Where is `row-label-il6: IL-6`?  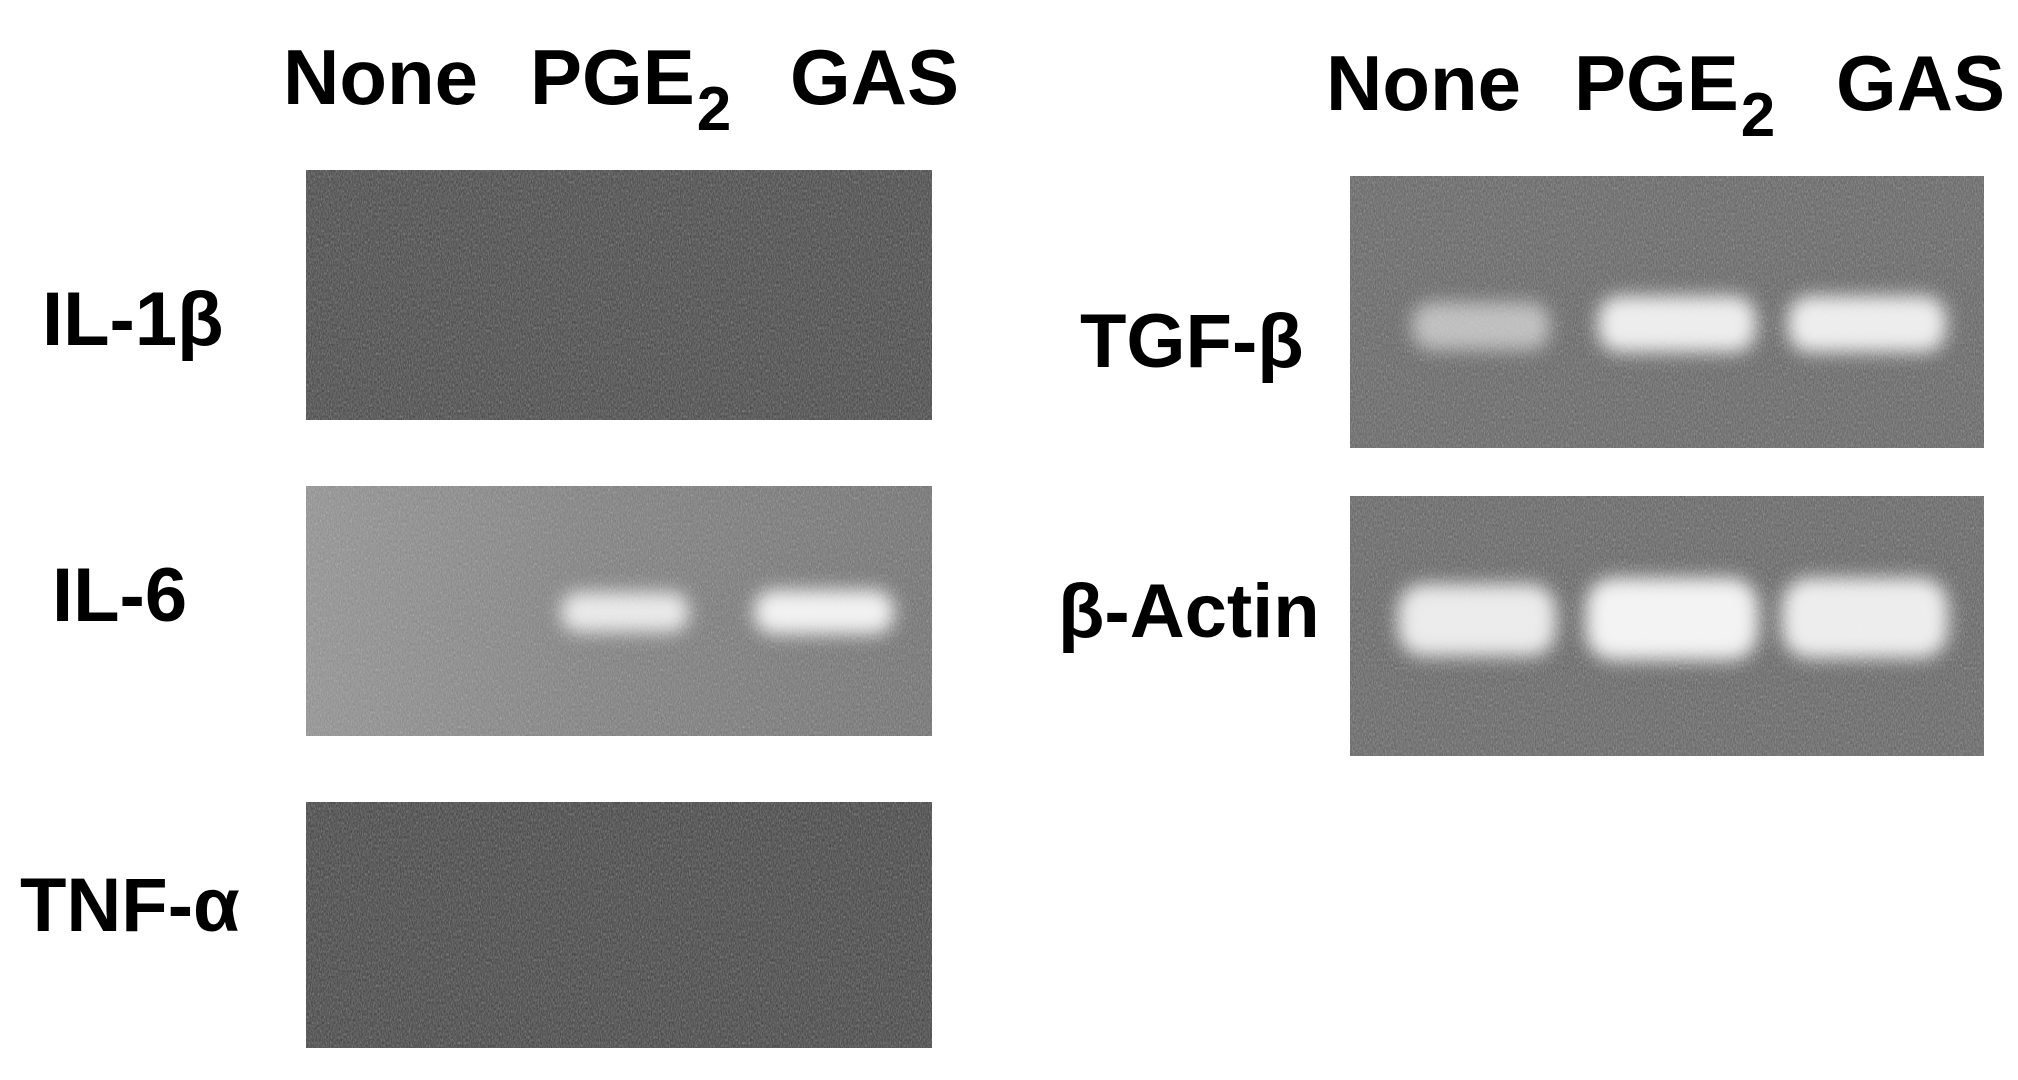
row-label-il6: IL-6 is located at coordinates (120, 595).